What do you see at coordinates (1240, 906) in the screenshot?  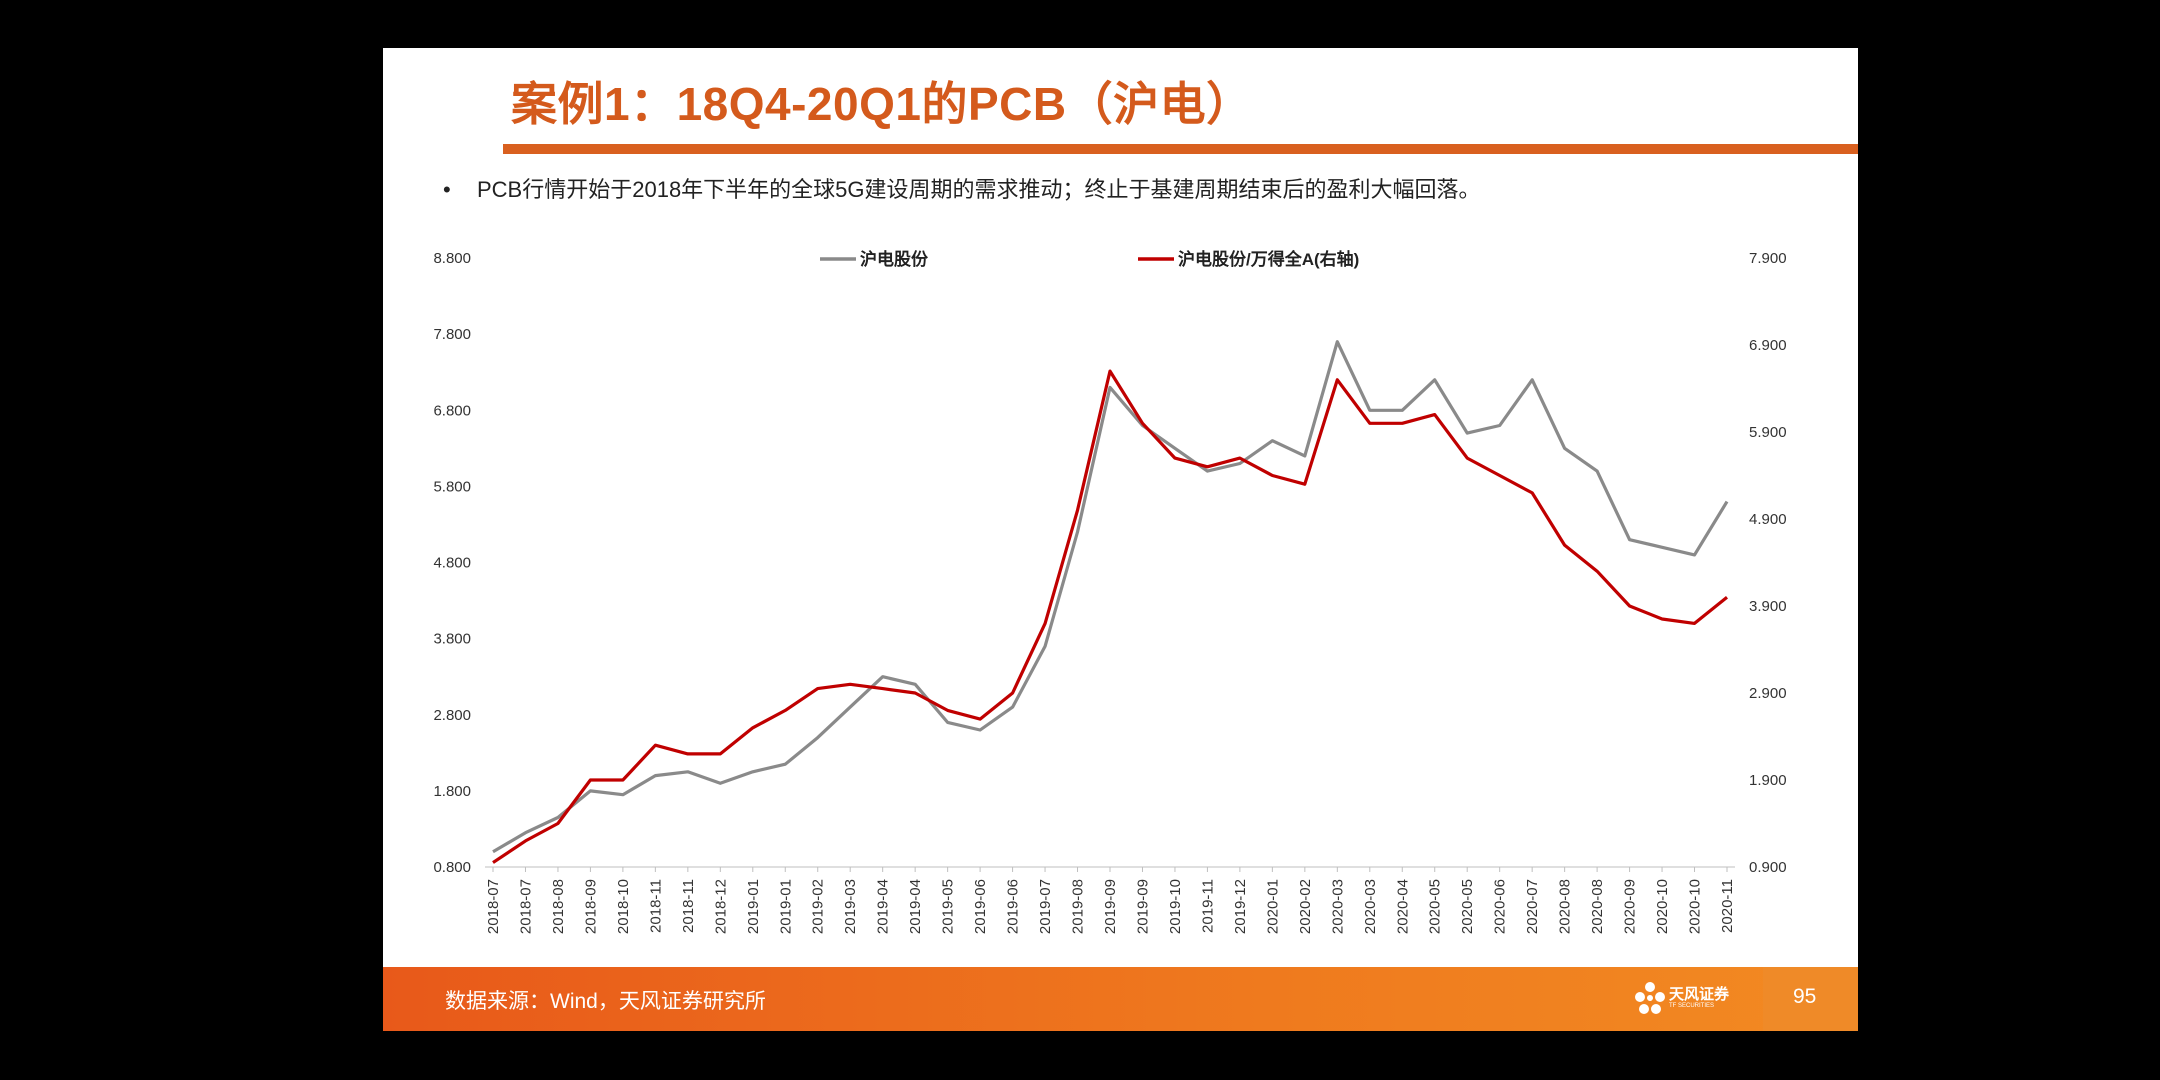 I see `x-tick-label: 2019-12` at bounding box center [1240, 906].